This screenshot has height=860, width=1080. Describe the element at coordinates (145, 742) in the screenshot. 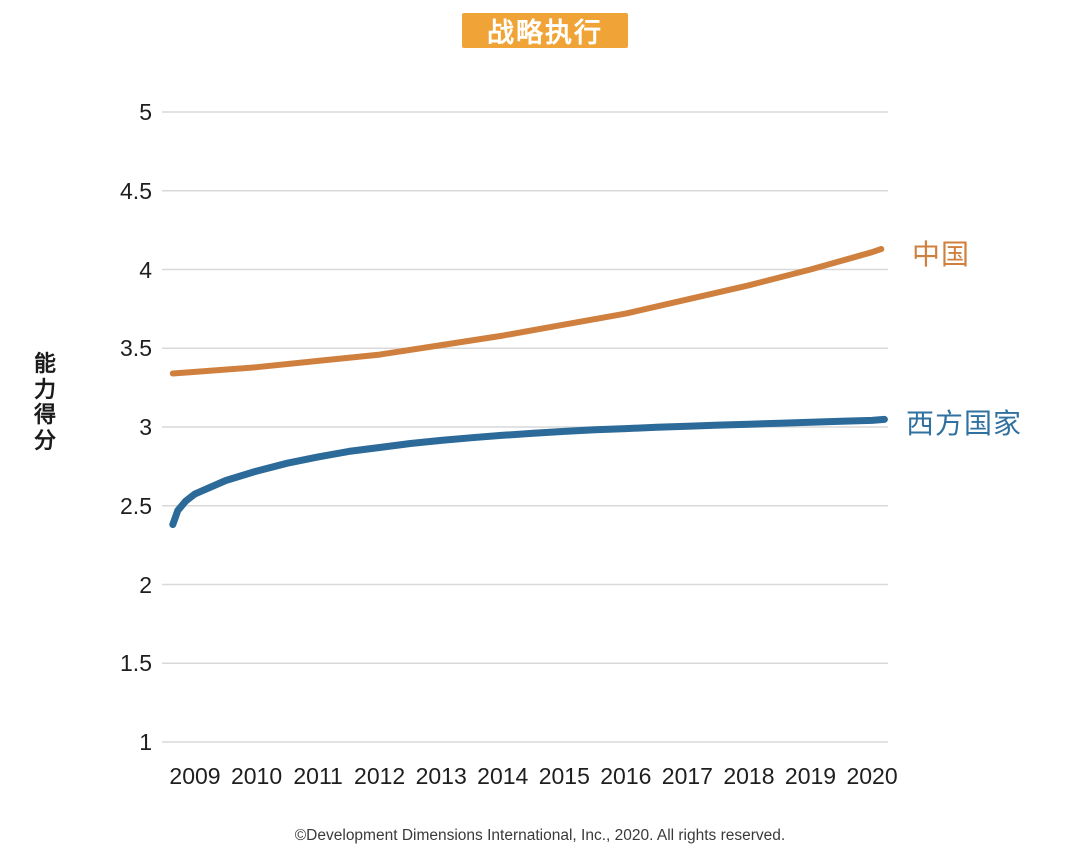

I see `y-tick-label: 1` at that location.